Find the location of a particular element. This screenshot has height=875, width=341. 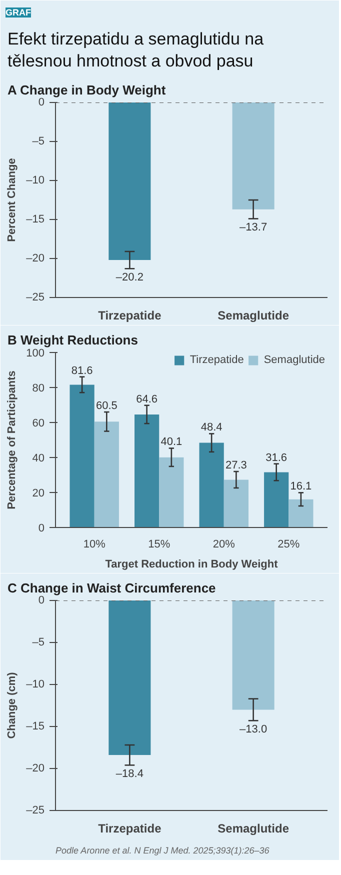

chart-title: B Weight Reductions is located at coordinates (73, 340).